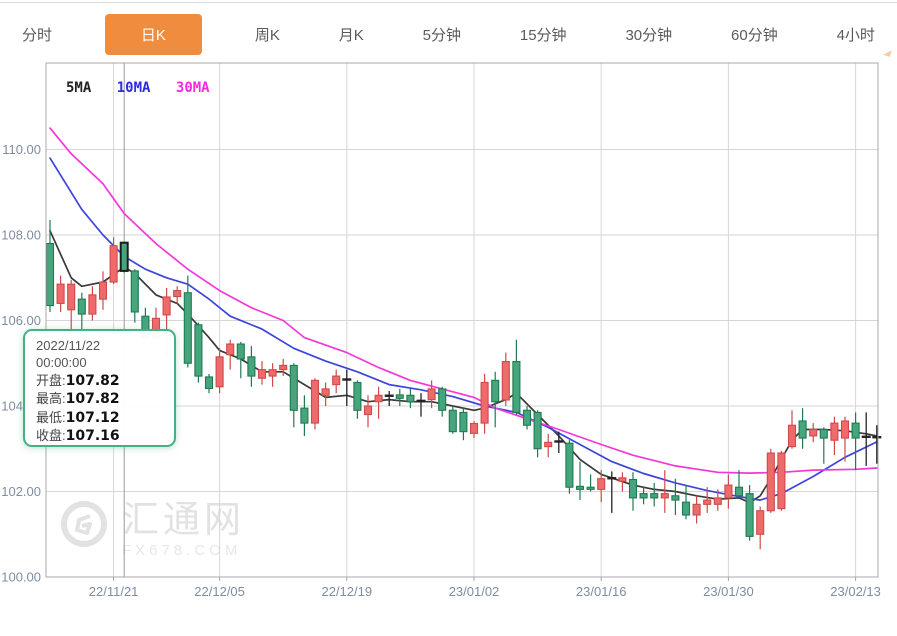  What do you see at coordinates (351, 35) in the screenshot?
I see `tab-yue-k: 月K` at bounding box center [351, 35].